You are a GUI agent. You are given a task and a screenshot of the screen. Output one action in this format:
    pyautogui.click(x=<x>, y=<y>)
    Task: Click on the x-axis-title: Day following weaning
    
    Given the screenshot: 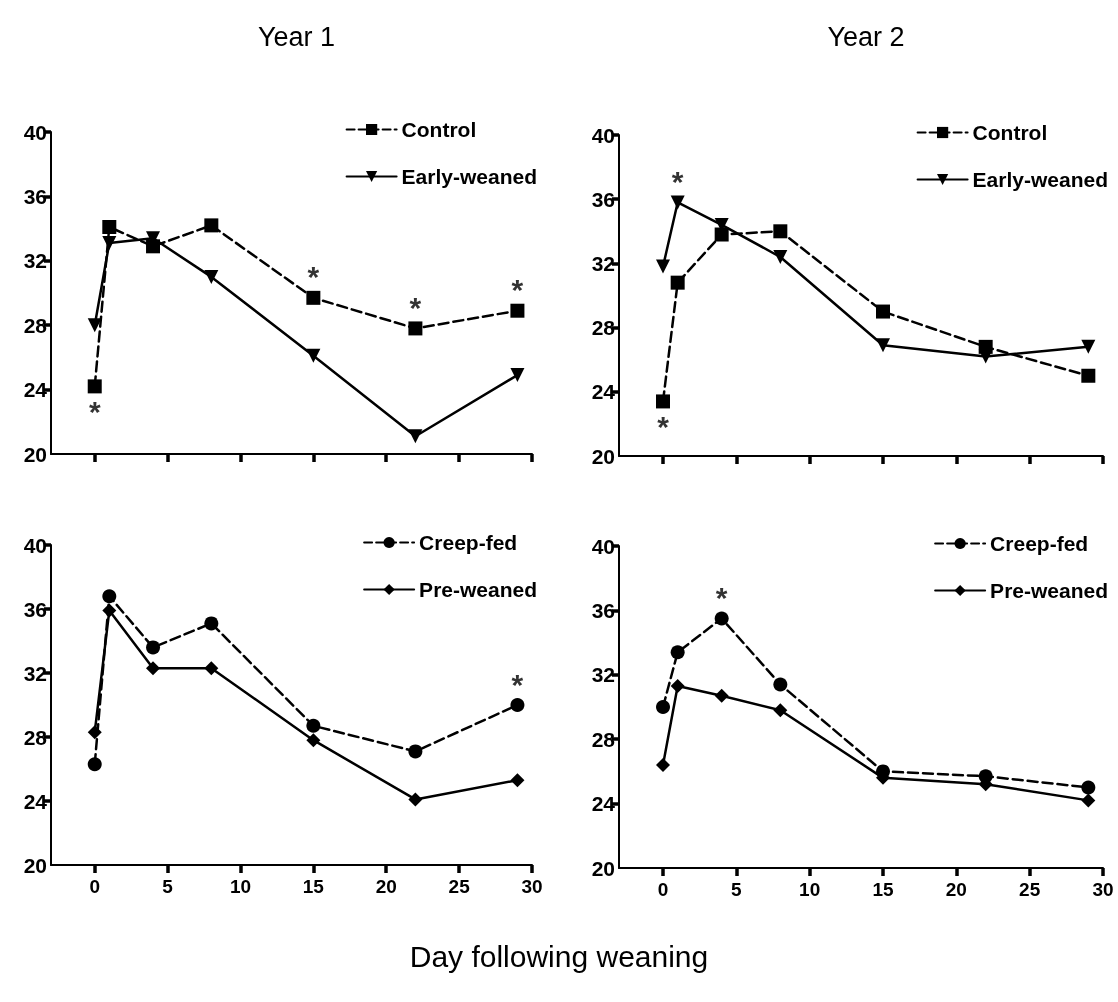 What is the action you would take?
    pyautogui.click(x=559, y=957)
    